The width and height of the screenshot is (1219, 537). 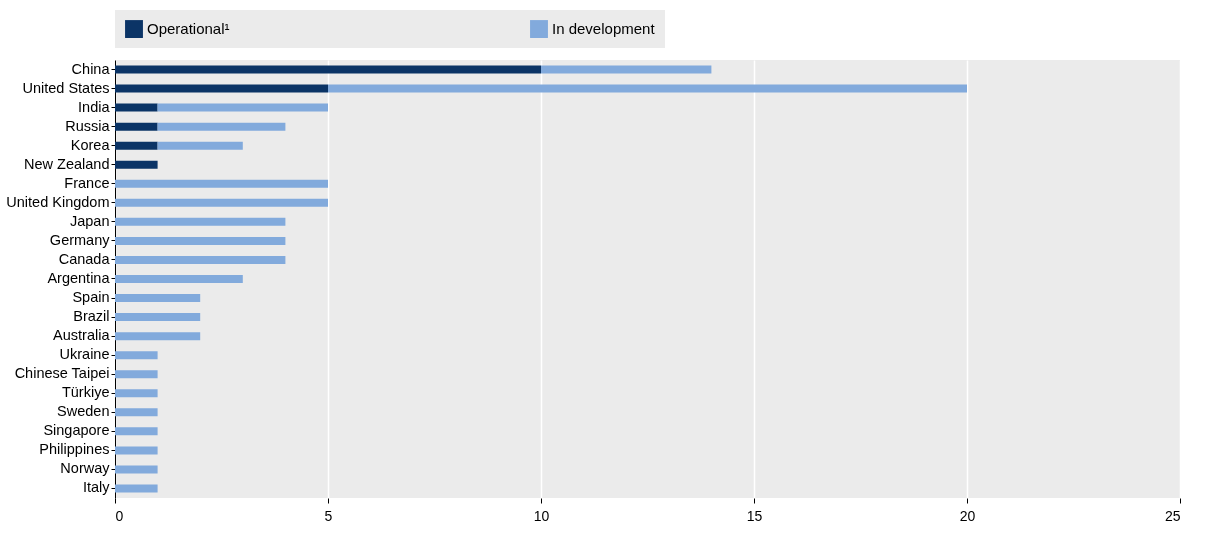 I want to click on y-tick-label: Chinese Taipei, so click(x=62, y=373).